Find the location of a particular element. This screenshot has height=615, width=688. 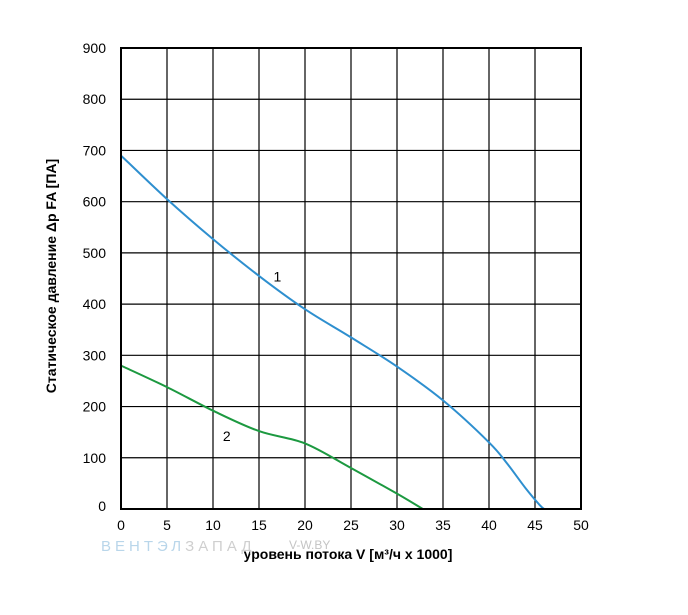

x-tick-label-8: 40 is located at coordinates (489, 525).